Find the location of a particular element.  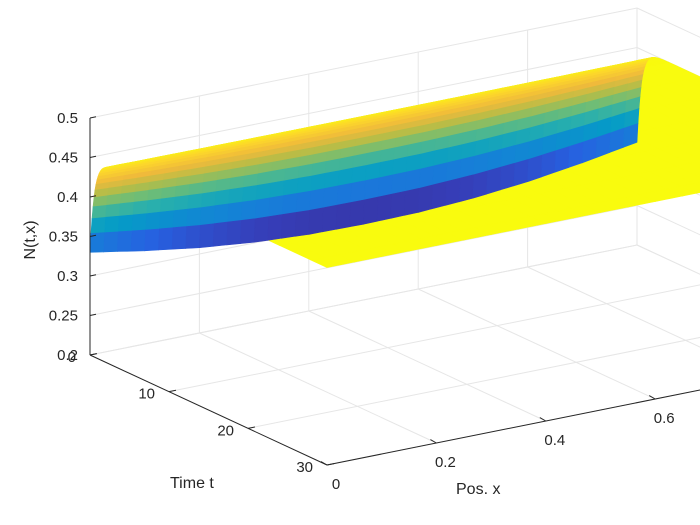

z-tick-label: 0.5 is located at coordinates (67, 118).